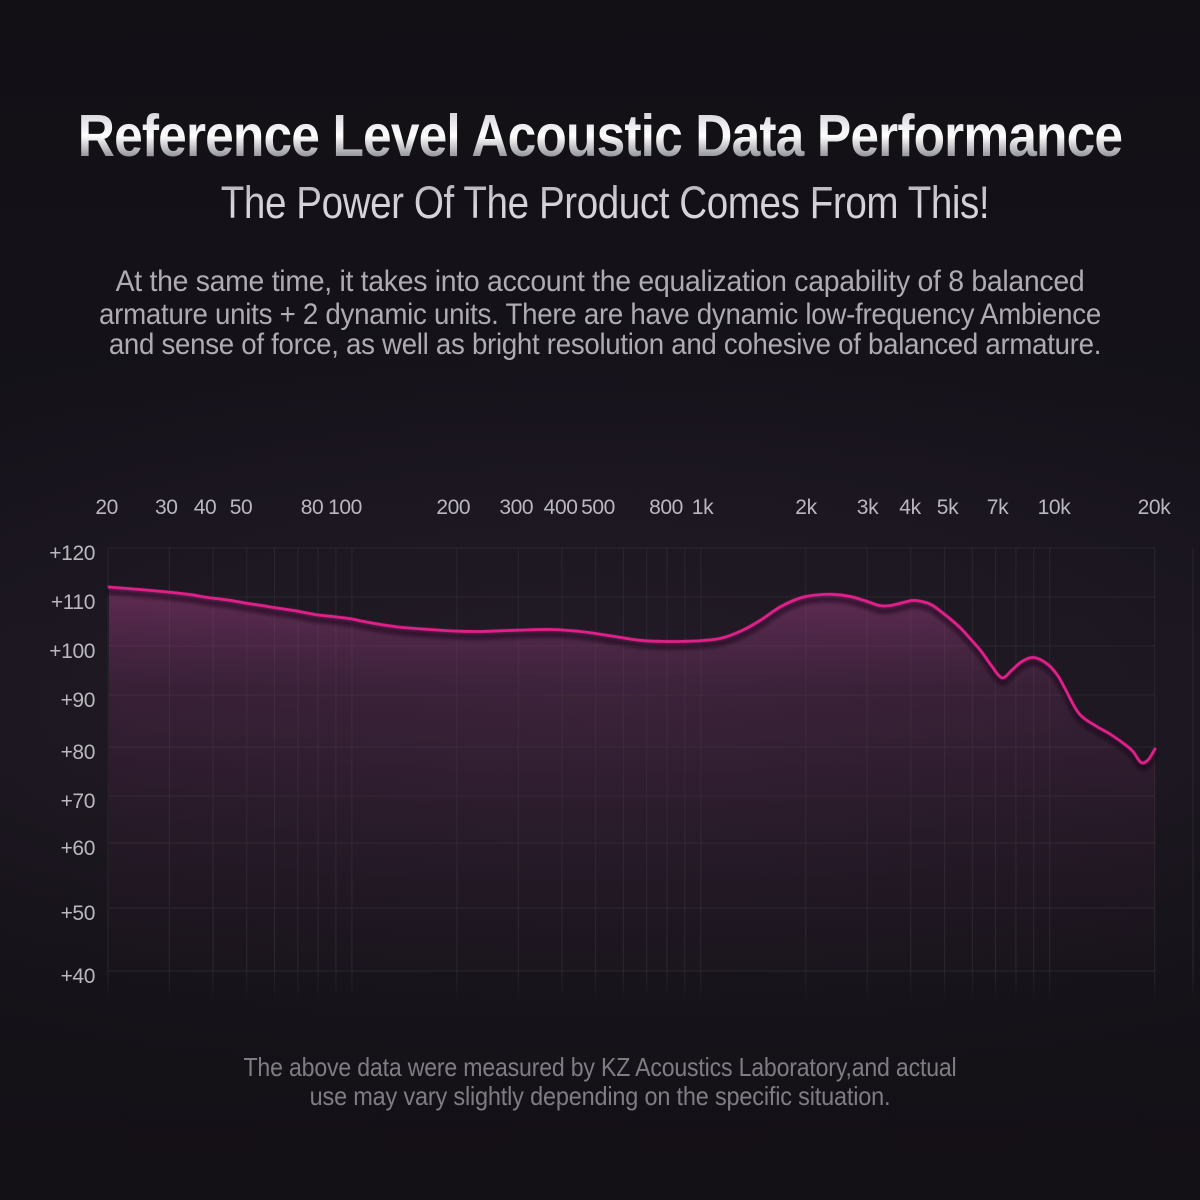 This screenshot has height=1200, width=1200. I want to click on svg-text: +90, so click(78, 700).